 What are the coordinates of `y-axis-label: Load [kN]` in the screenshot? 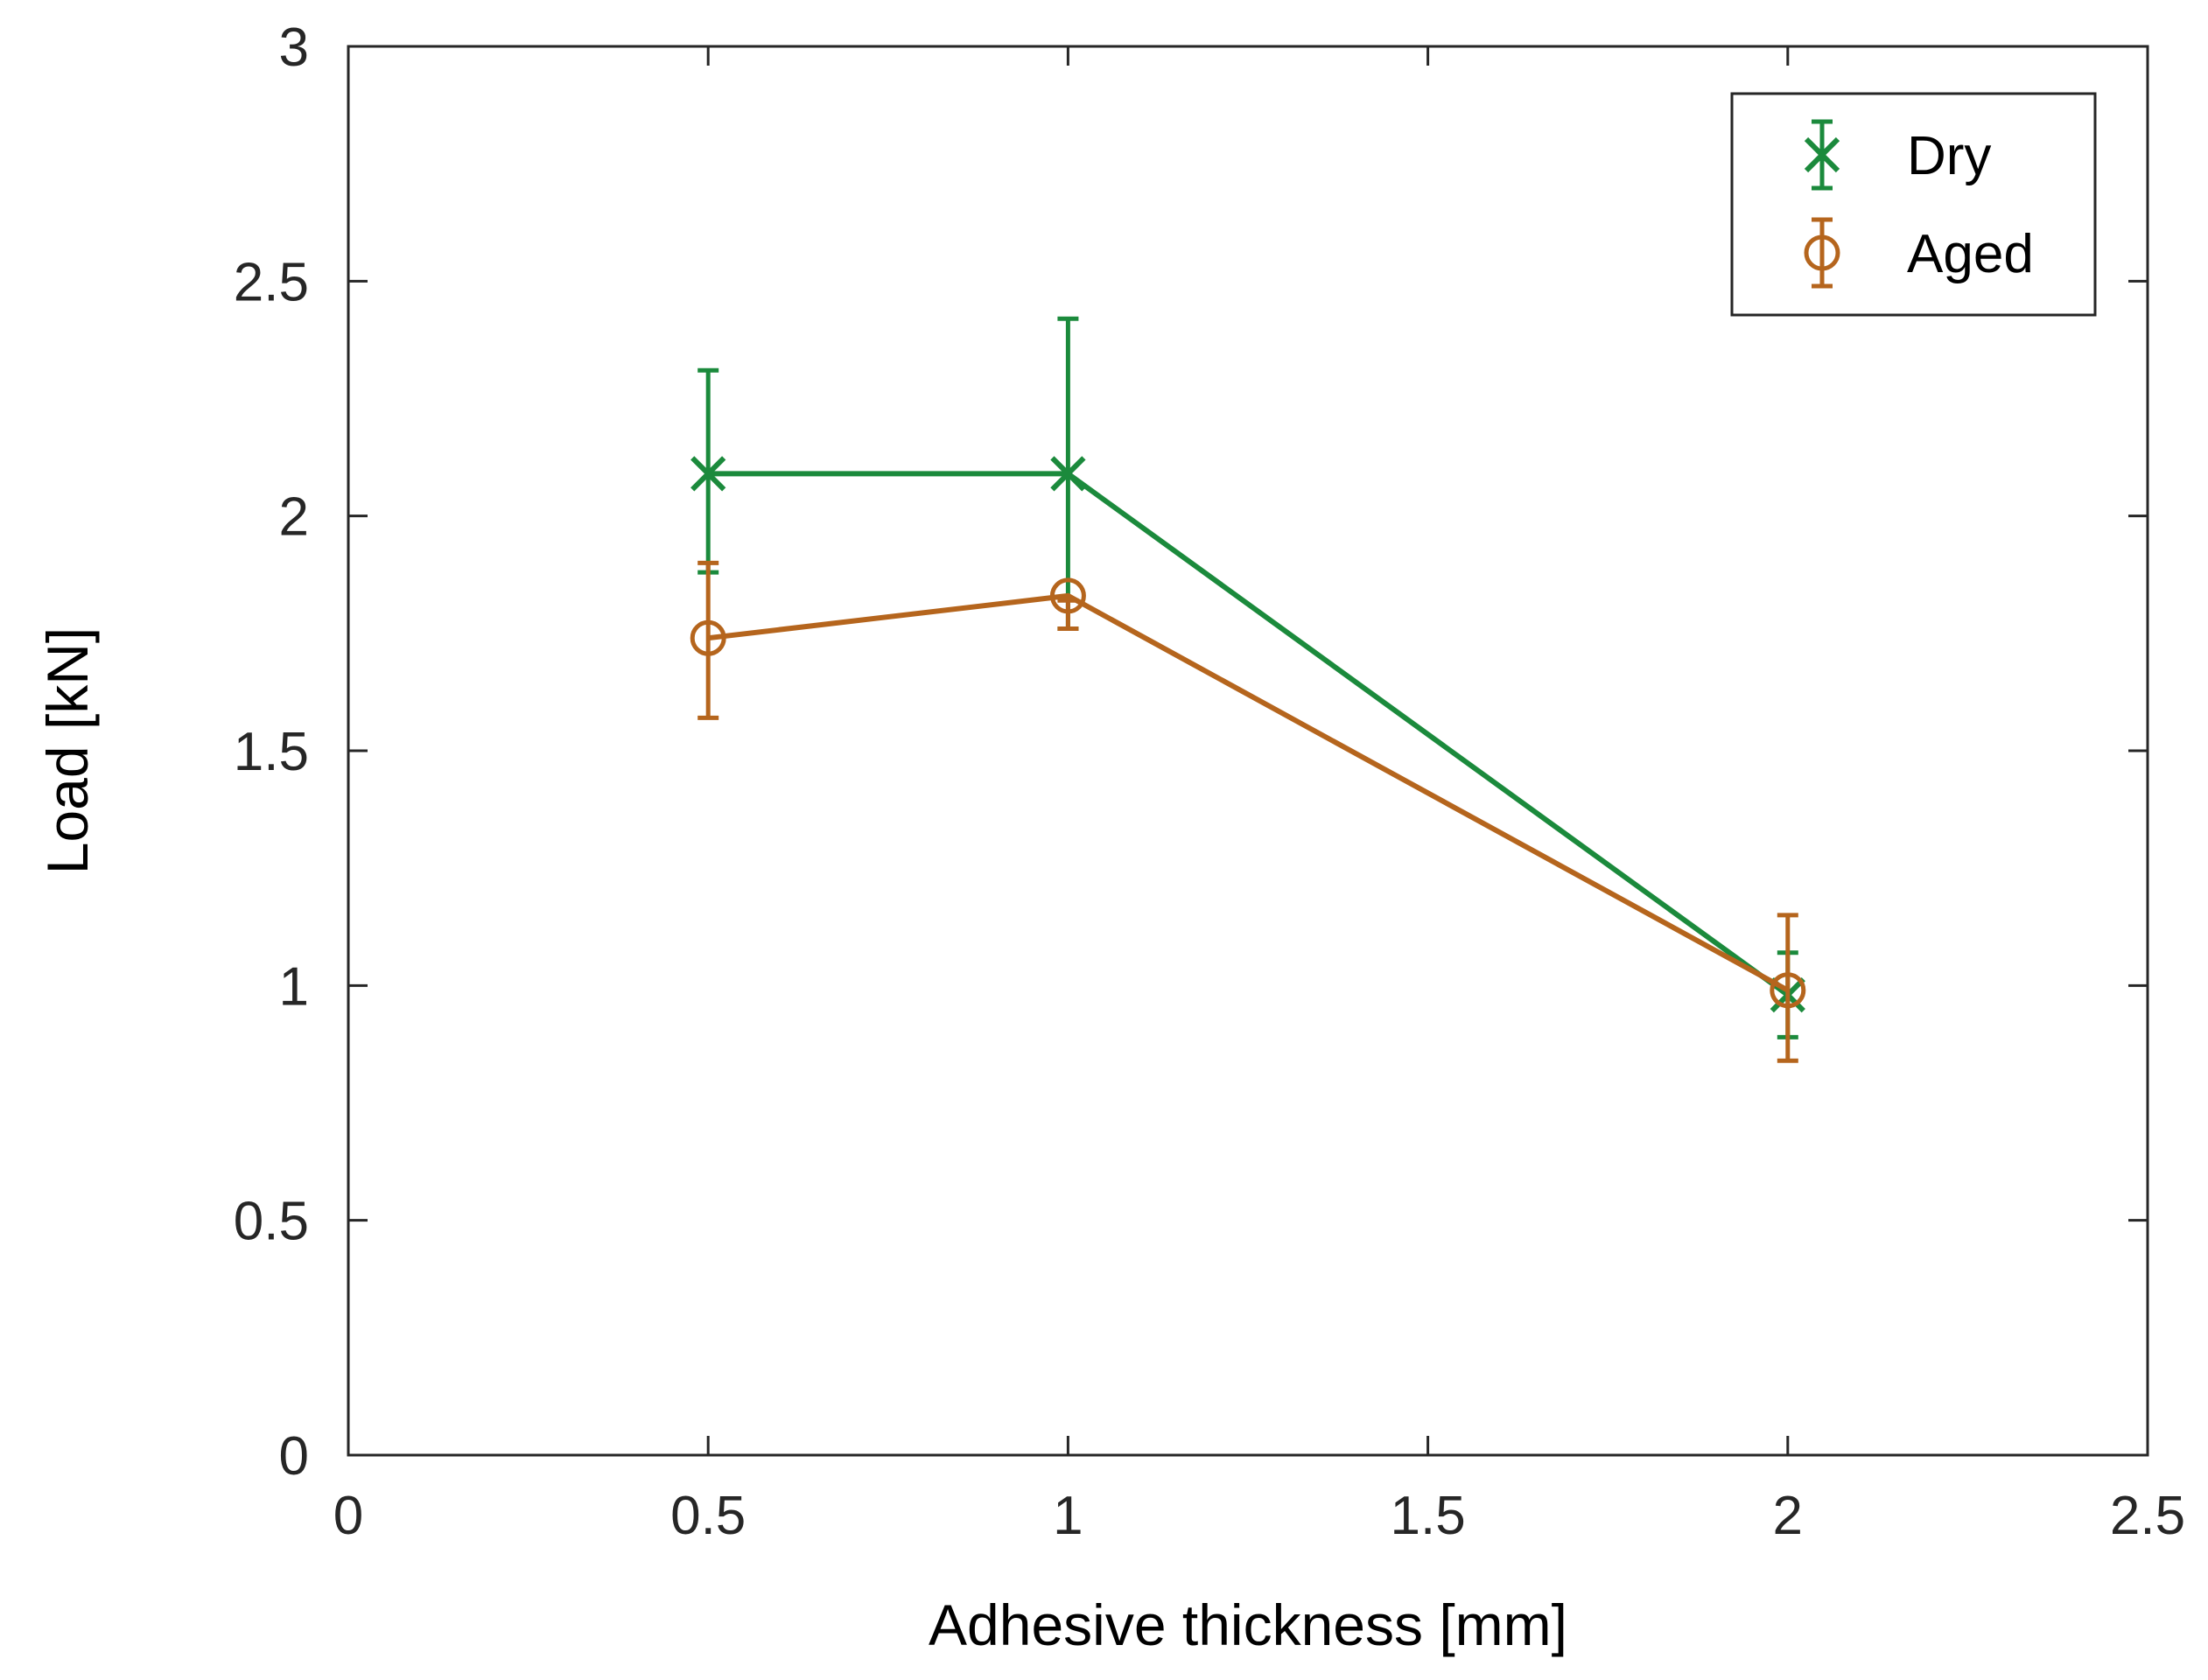 It's located at (67, 751).